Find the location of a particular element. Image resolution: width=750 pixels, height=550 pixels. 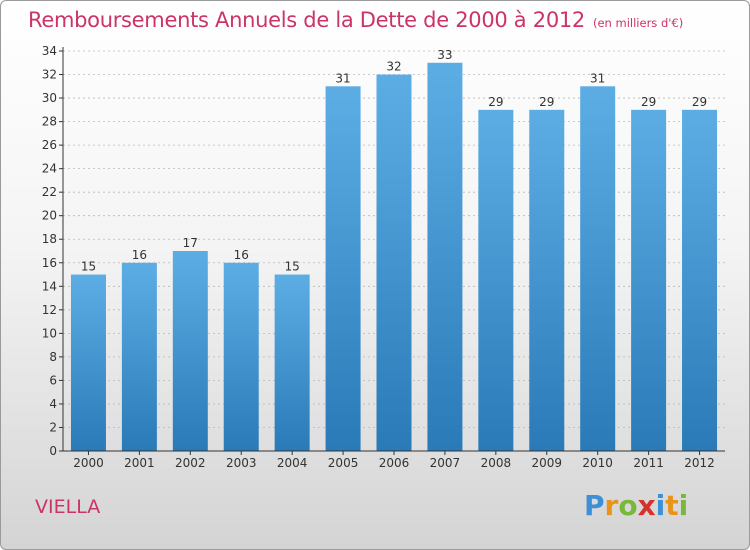

logo-letter: x is located at coordinates (646, 505).